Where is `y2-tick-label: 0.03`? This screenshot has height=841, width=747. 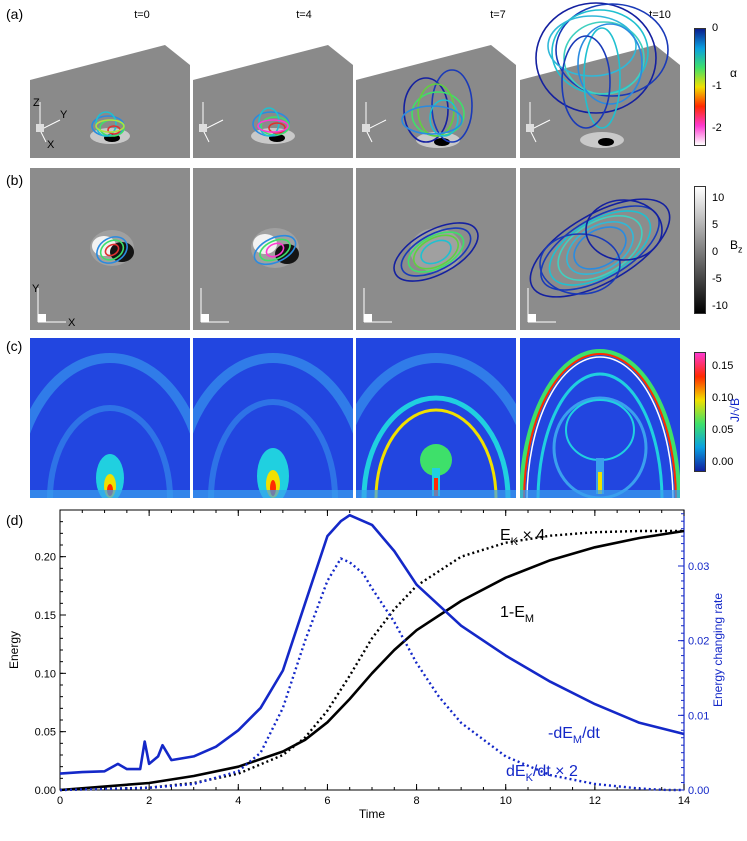 y2-tick-label: 0.03 is located at coordinates (698, 567).